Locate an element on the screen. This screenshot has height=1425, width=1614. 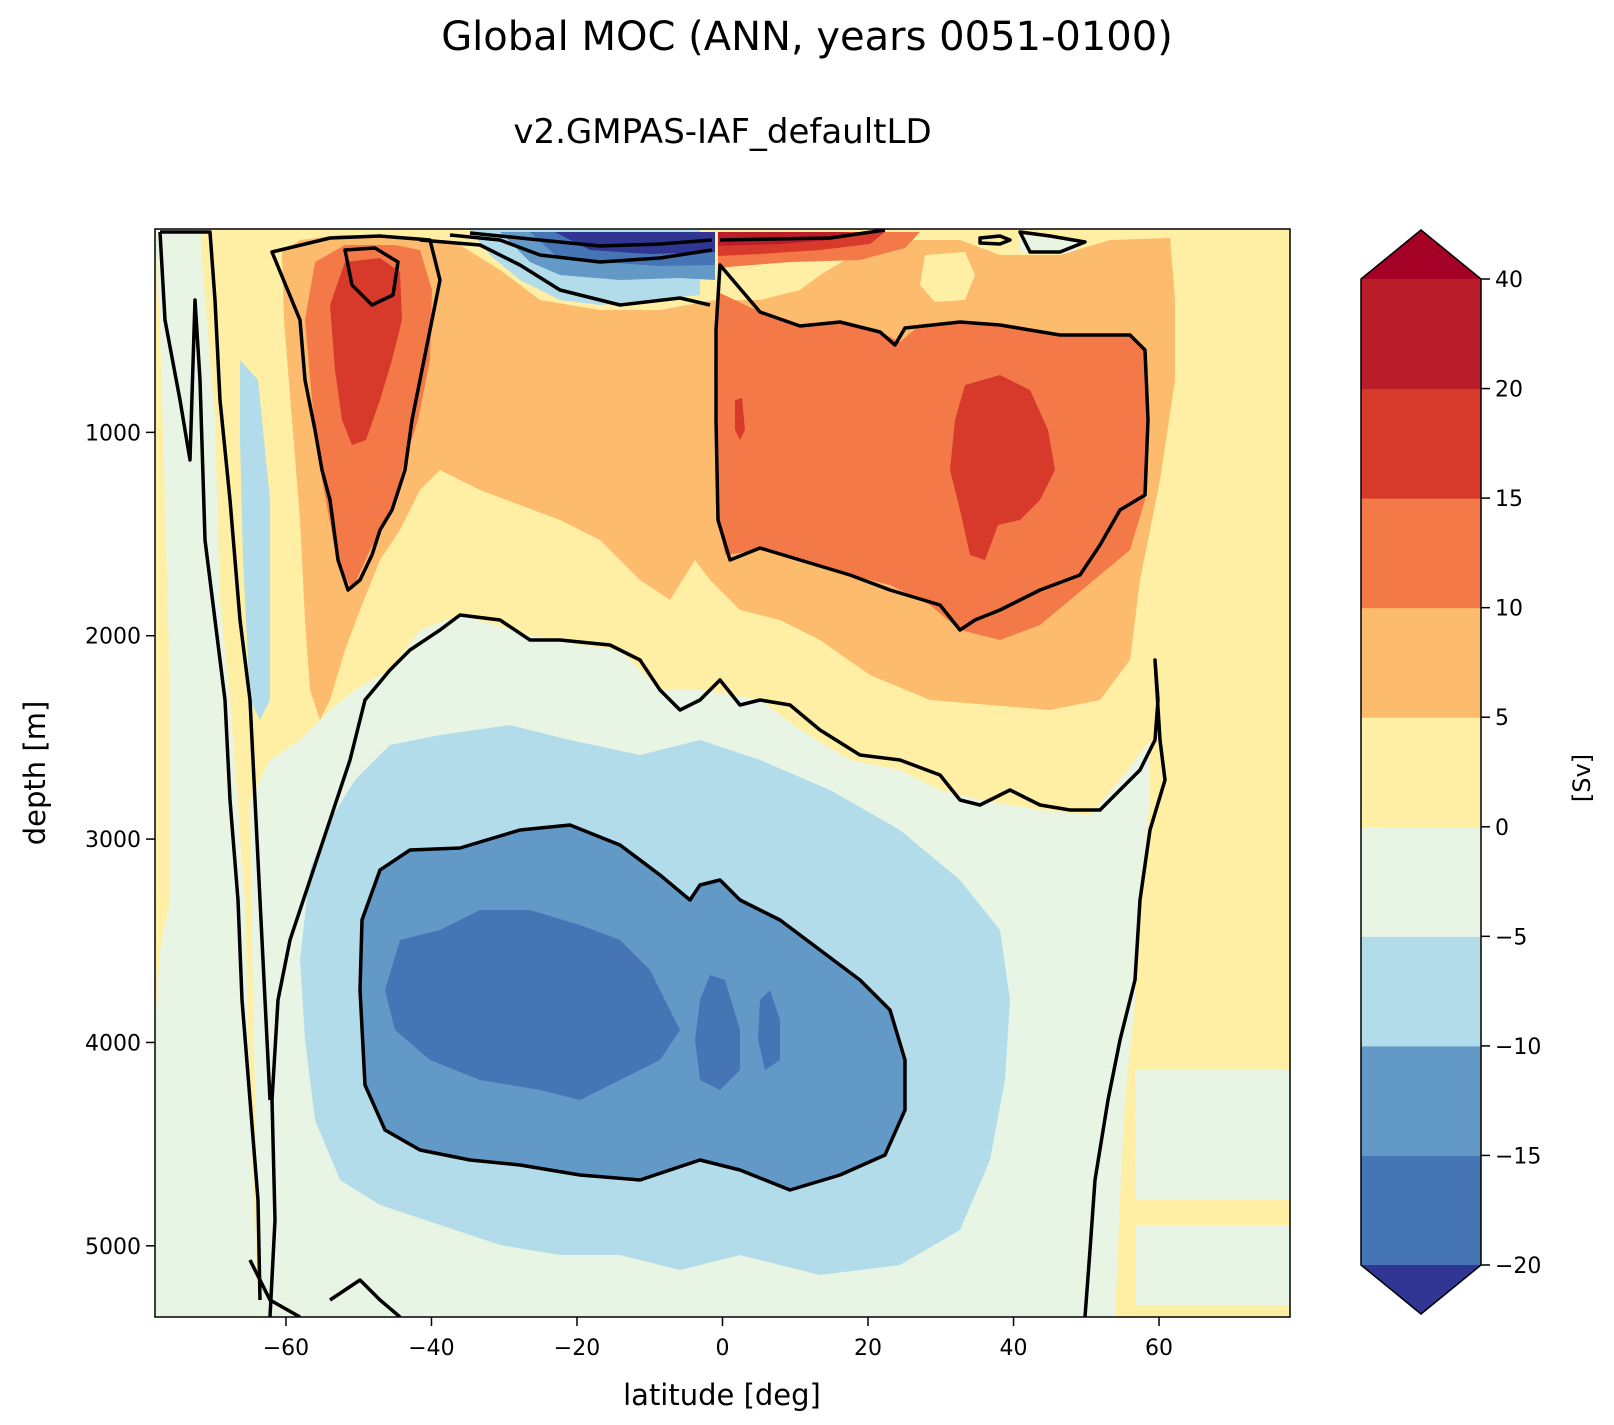
surface-extreme-negative is located at coordinates (635, 243).